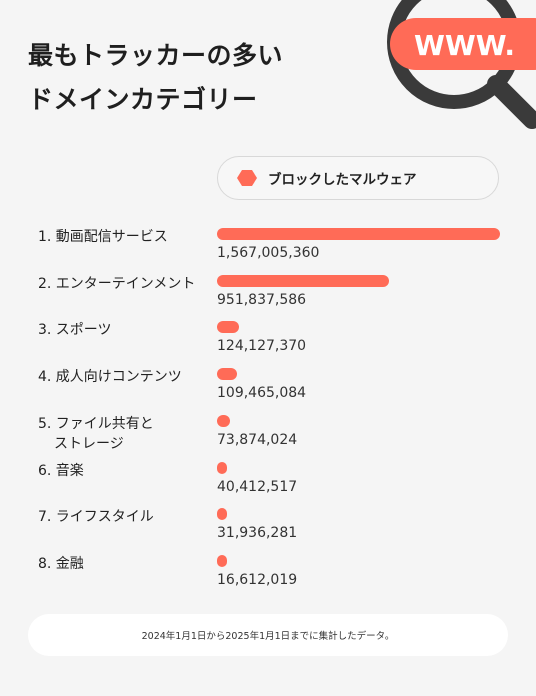 This screenshot has height=696, width=536. I want to click on category-label: 1. 動画配信サービス, so click(123, 237).